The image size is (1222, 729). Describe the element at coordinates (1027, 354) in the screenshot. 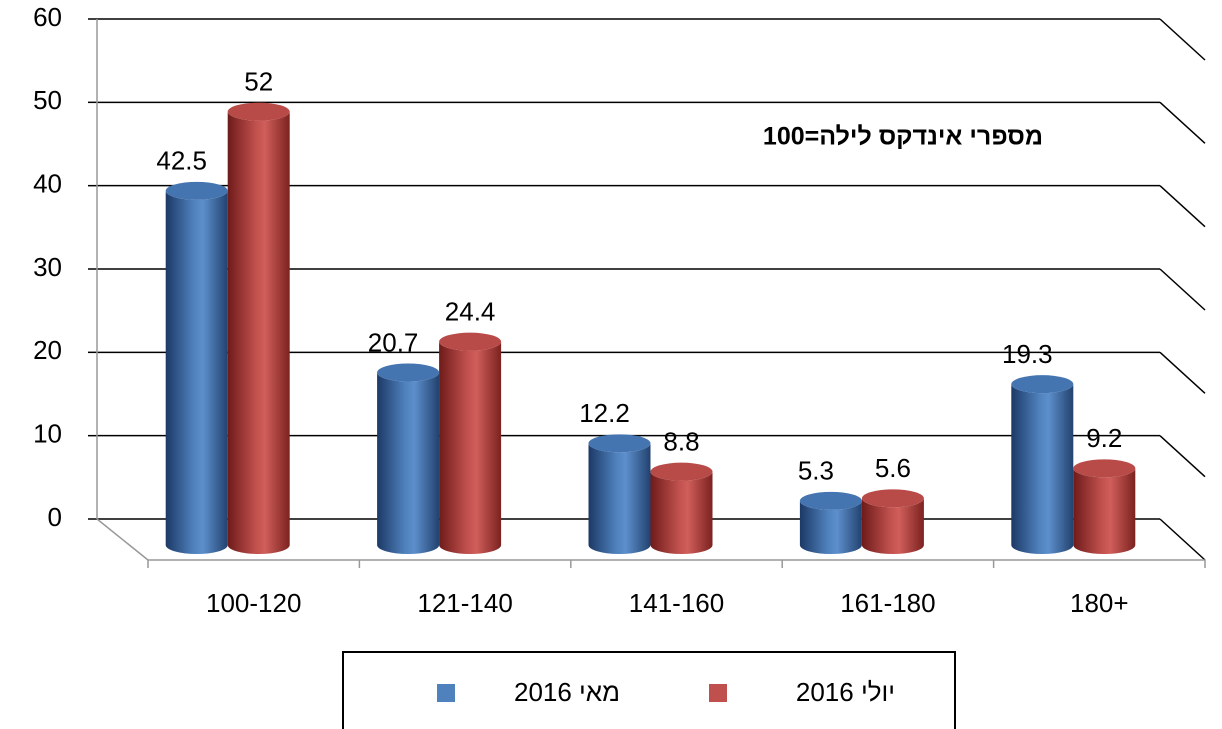

I see `value-label: 19.3` at that location.